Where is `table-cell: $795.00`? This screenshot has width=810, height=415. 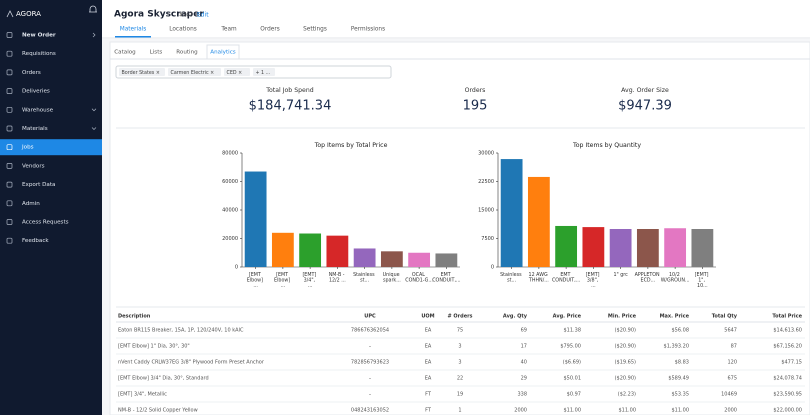
table-cell: $795.00 is located at coordinates (570, 347).